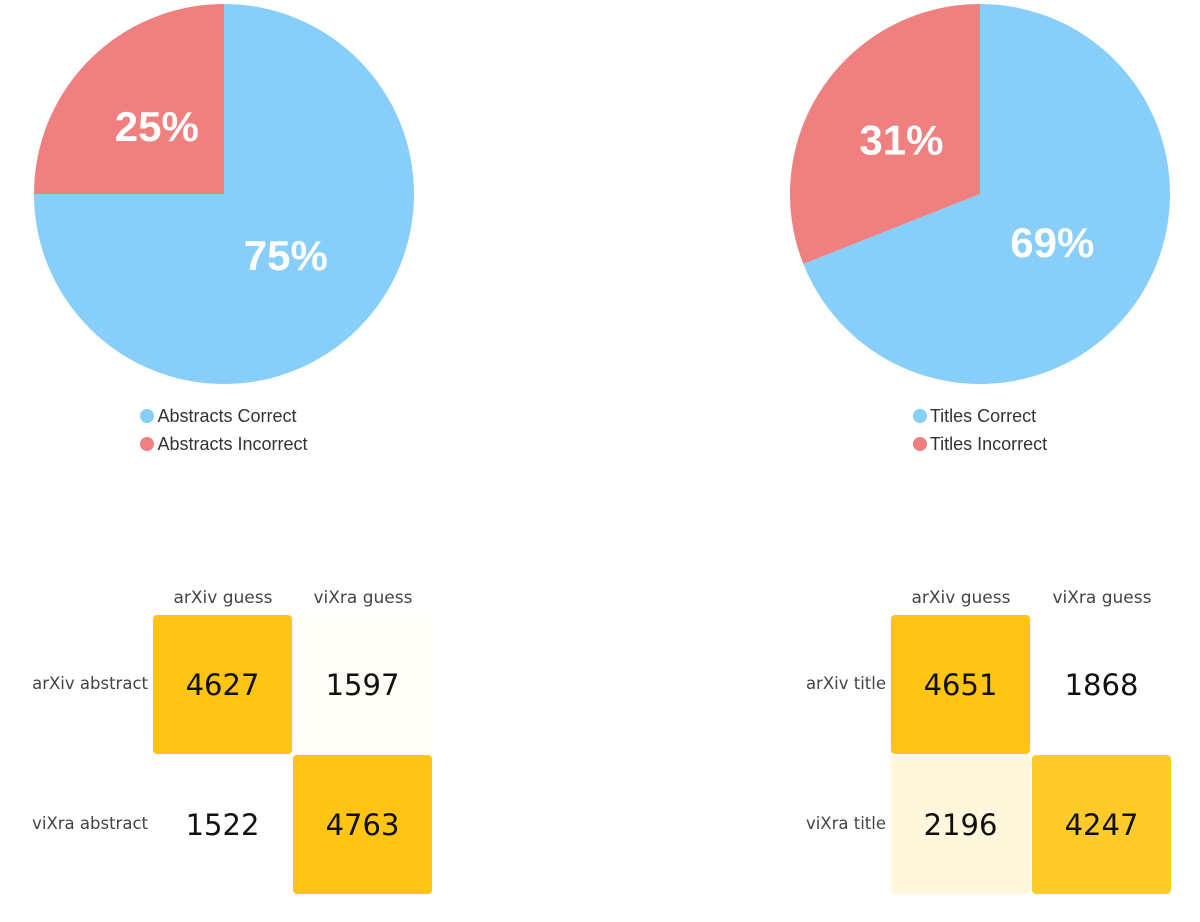 The image size is (1200, 922). I want to click on titles-pie-svg: 69% 31%, so click(980, 194).